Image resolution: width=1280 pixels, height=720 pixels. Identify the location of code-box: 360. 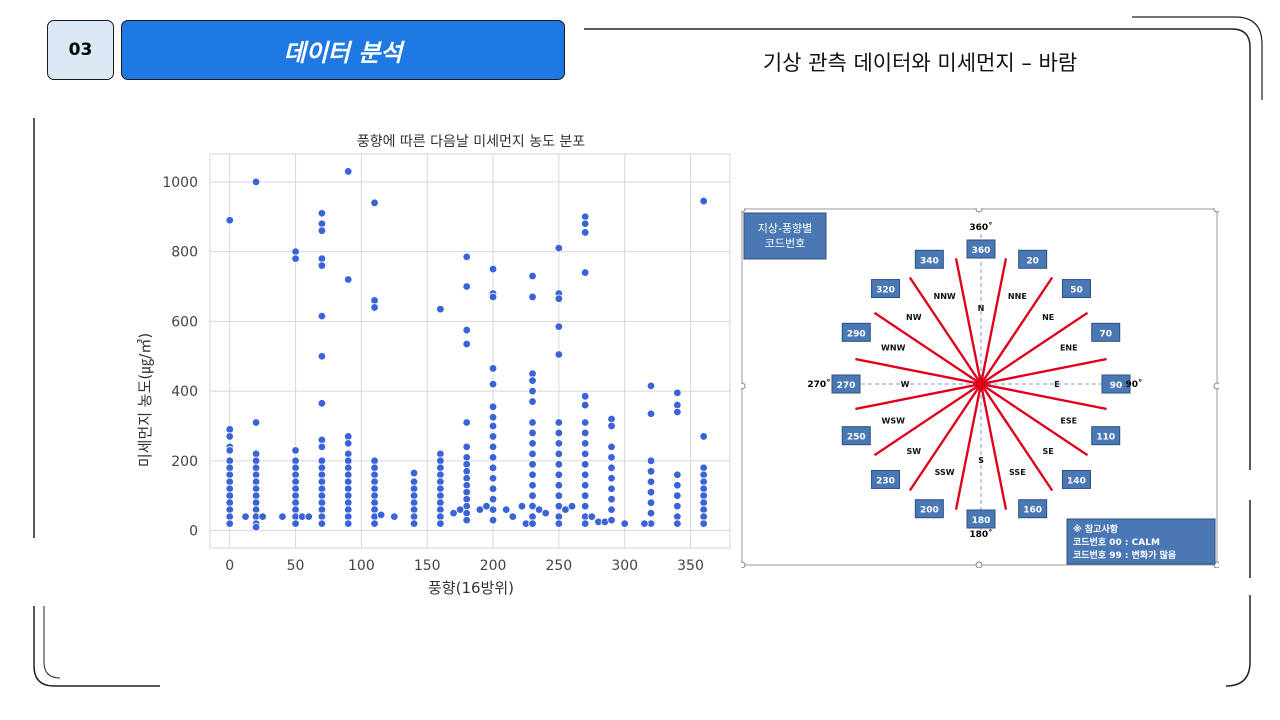
(981, 249).